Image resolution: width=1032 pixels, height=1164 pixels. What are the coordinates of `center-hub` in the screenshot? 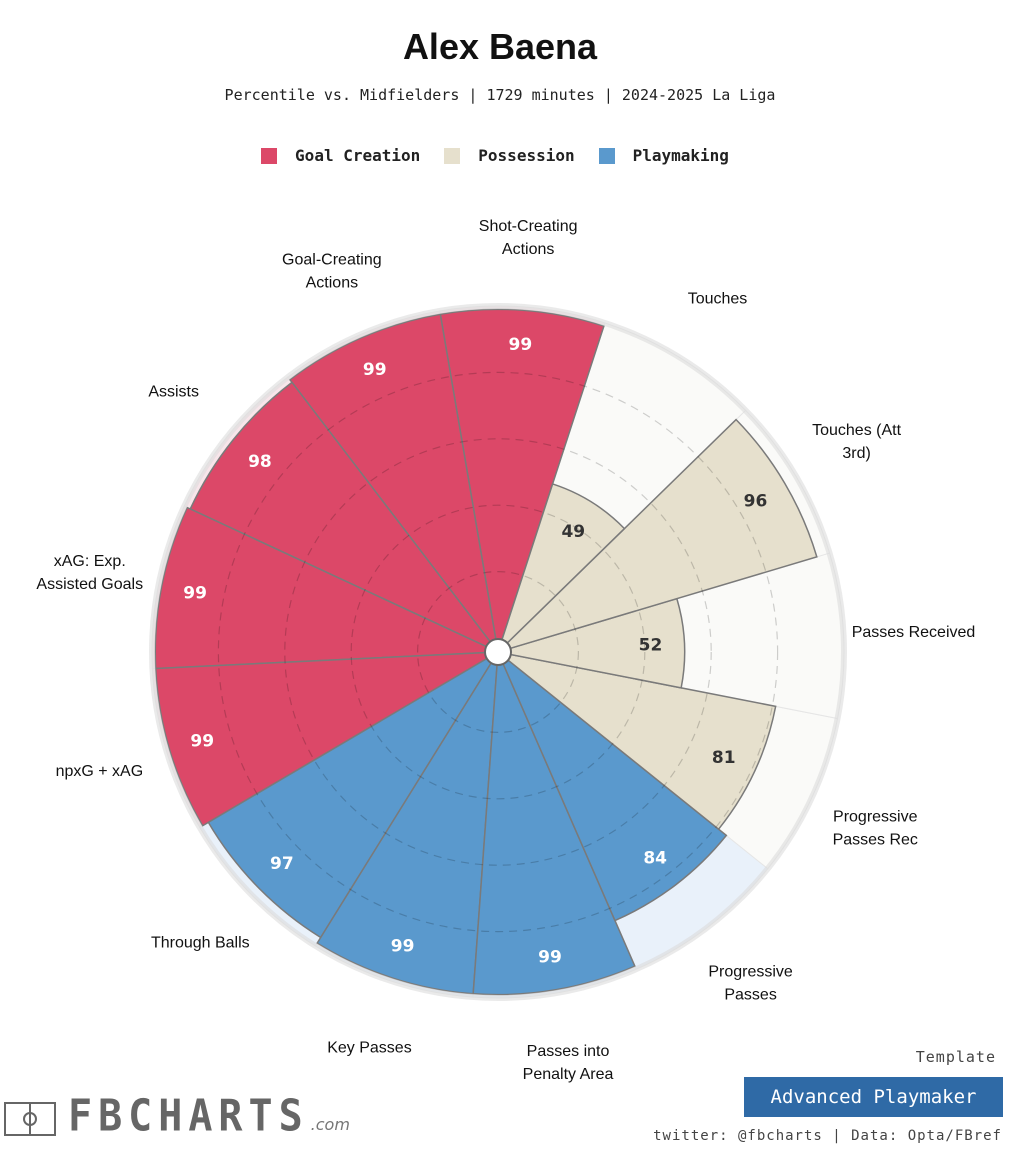 It's located at (498, 652).